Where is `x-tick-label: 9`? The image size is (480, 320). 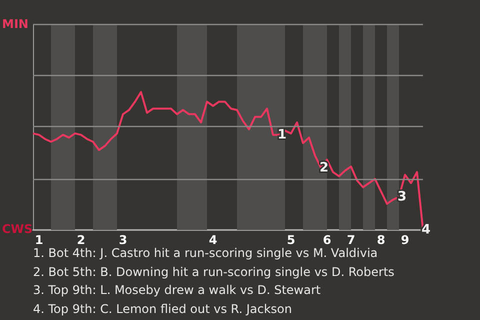 x-tick-label: 9 is located at coordinates (405, 240).